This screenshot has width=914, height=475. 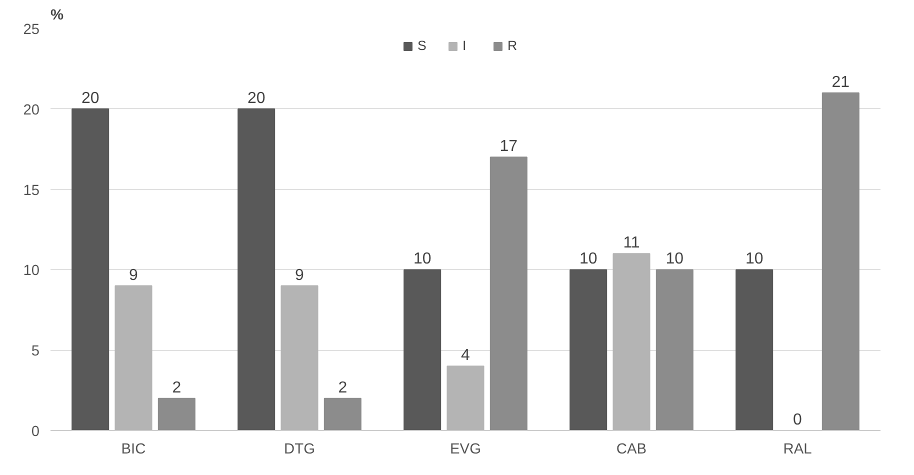 I want to click on x-tick-label: CAB, so click(x=631, y=450).